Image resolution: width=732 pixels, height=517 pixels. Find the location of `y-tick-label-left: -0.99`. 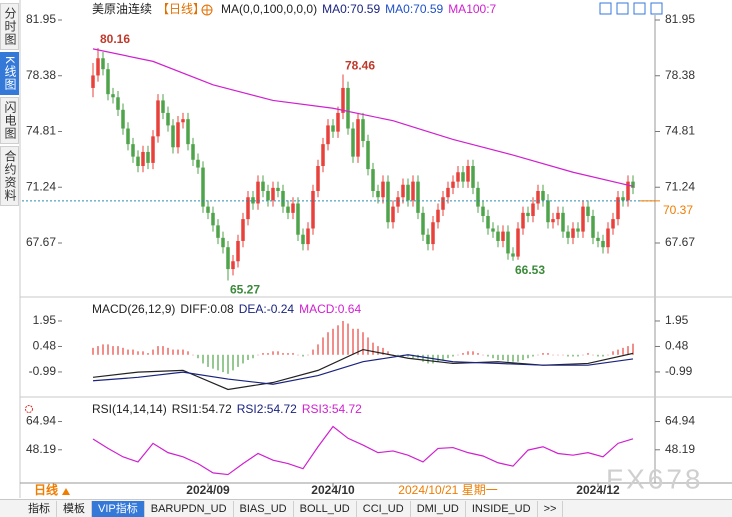

y-tick-label-left: -0.99 is located at coordinates (43, 371).